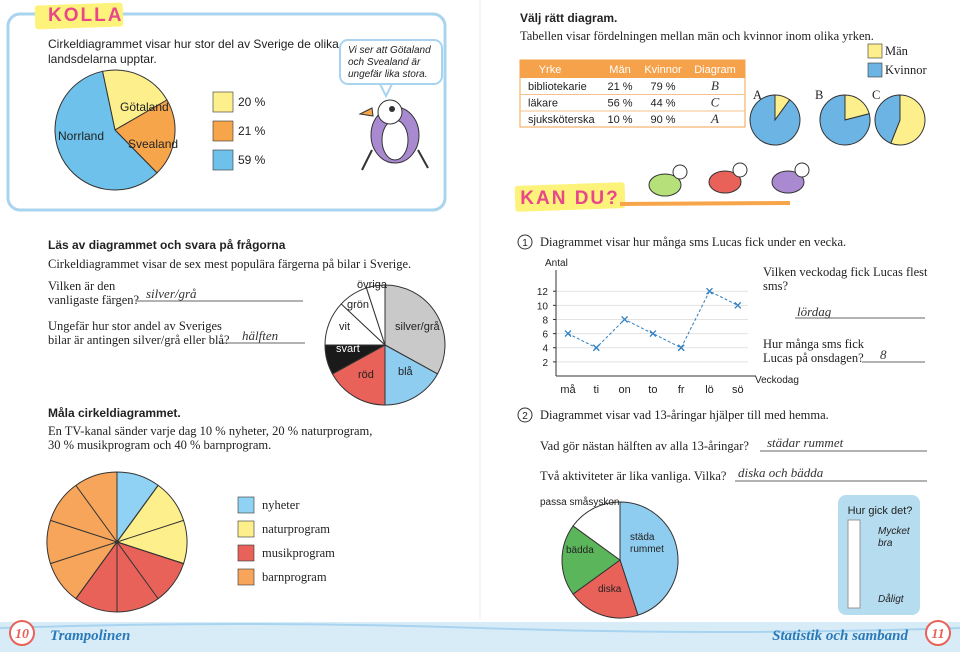  What do you see at coordinates (543, 306) in the screenshot?
I see `y-tick-label: 10` at bounding box center [543, 306].